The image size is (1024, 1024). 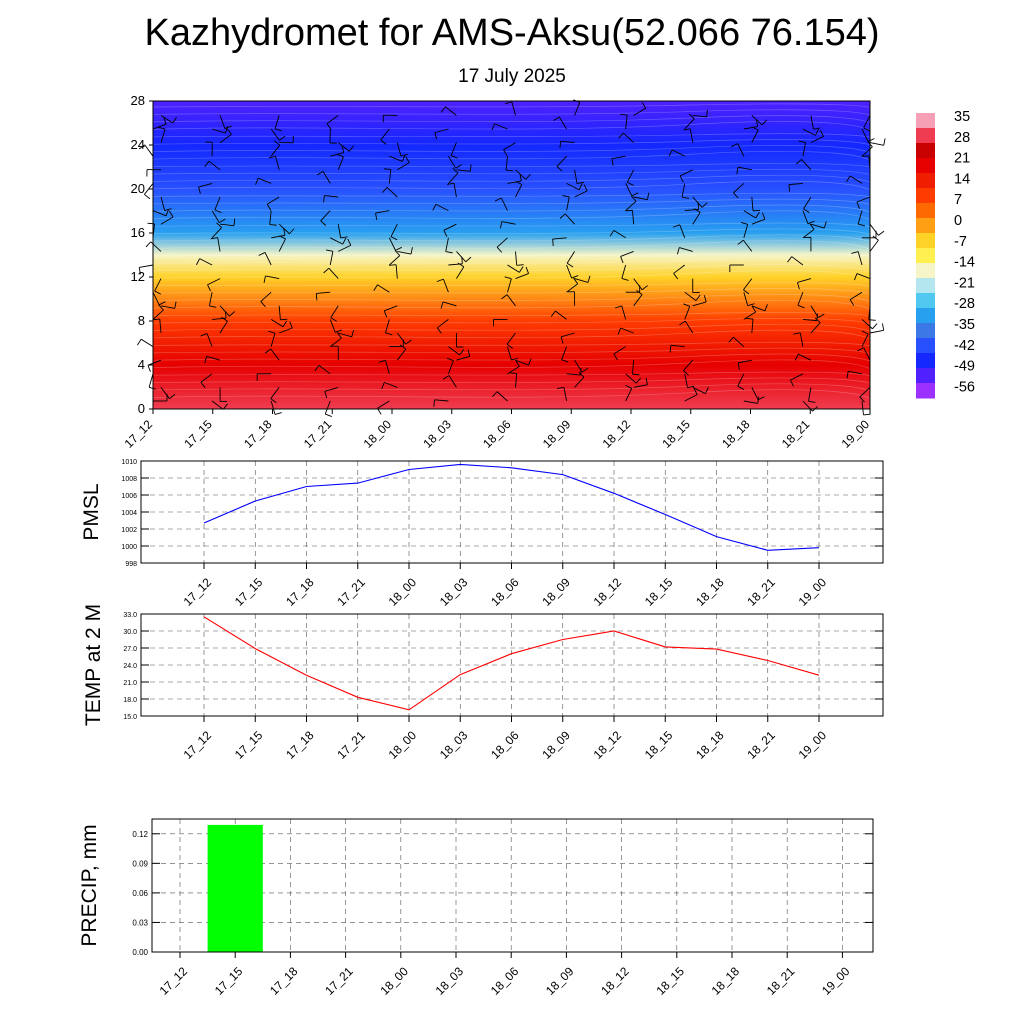 I want to click on colorbar-label: -28, so click(x=964, y=304).